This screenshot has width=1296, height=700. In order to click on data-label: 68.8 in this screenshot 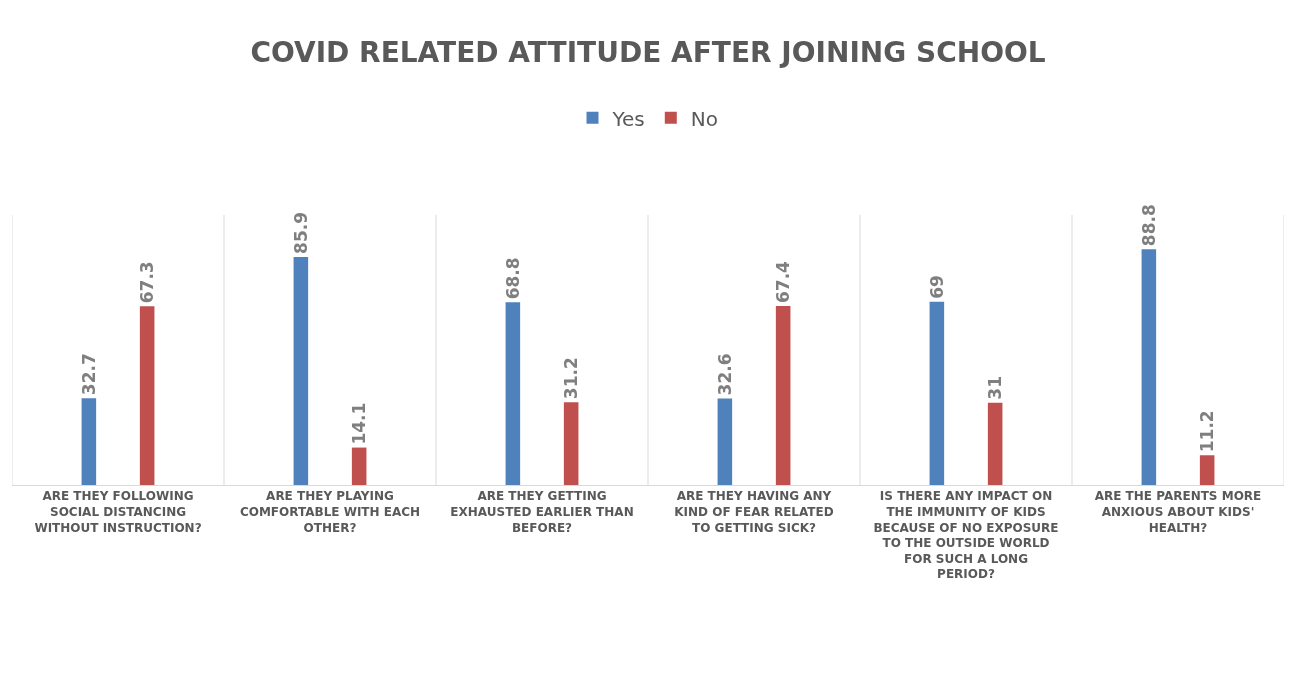, I will do `click(512, 278)`.